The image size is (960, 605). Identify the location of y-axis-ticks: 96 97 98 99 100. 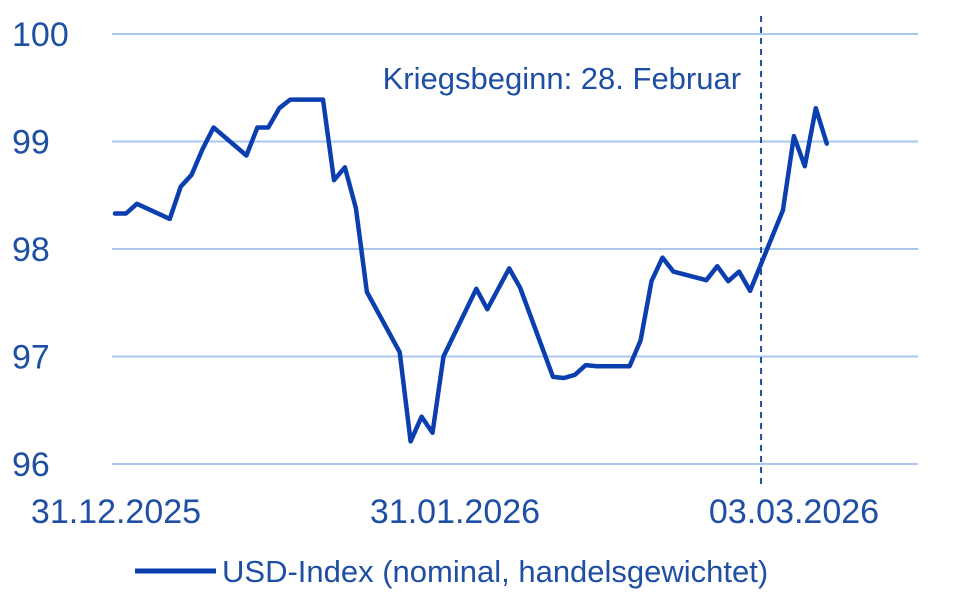
(40, 250).